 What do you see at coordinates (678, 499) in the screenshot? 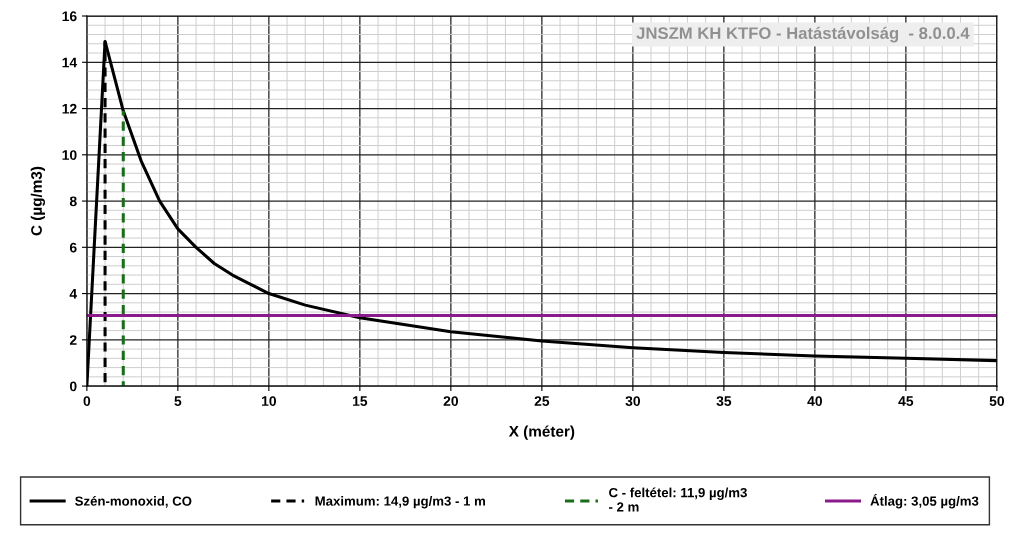
I see `legend-label: C - feltétel: 11,9 µg/m3 - 2 m` at bounding box center [678, 499].